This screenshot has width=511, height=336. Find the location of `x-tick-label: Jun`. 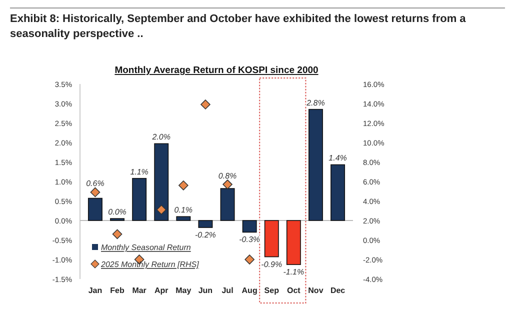

x-tick-label: Jun is located at coordinates (205, 290).